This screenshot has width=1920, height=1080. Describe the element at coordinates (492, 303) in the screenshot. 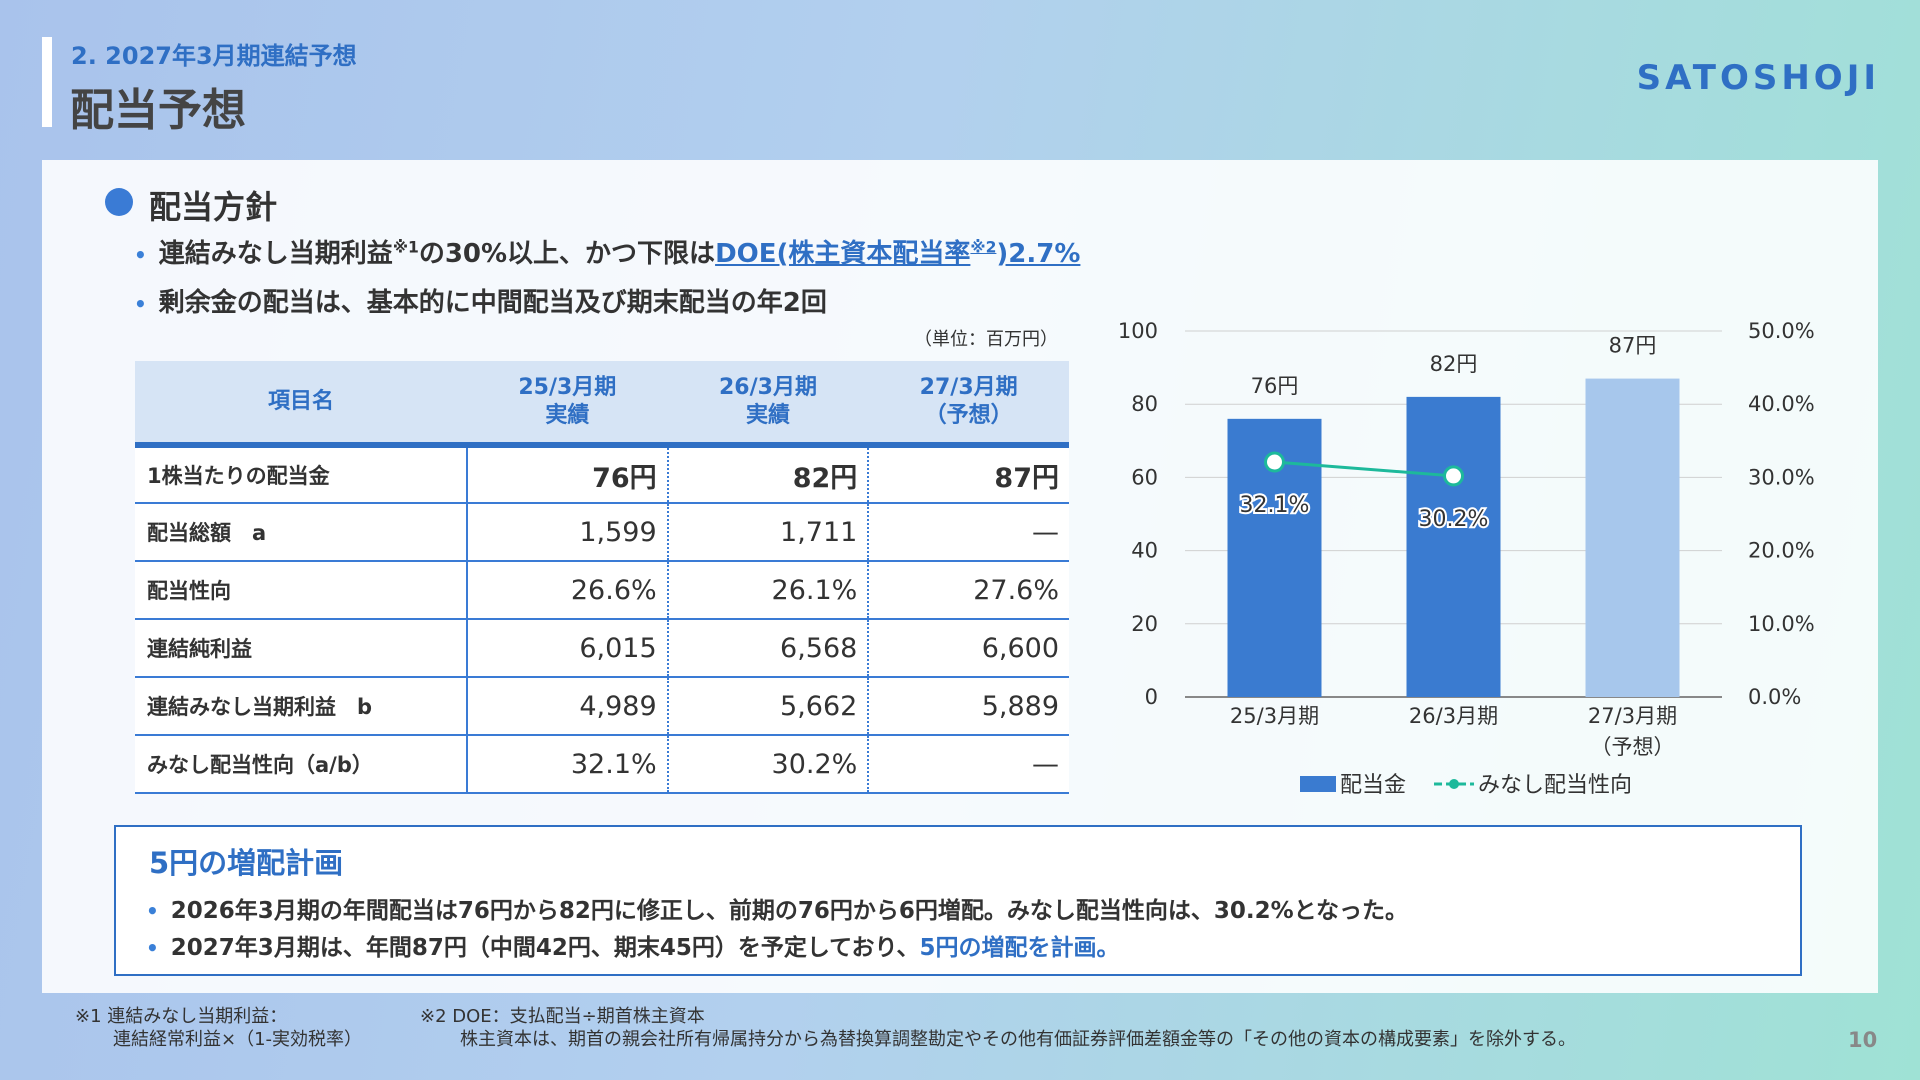

I see `policy-text: 剰余金の配当は、基本的に中間配当及び期末配当の年2回` at that location.